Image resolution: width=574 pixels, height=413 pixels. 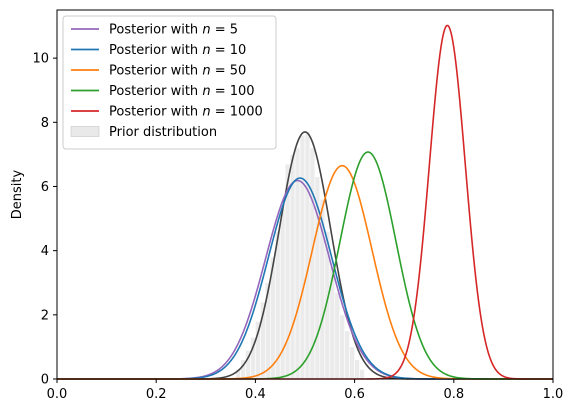 I want to click on y-axis-title: Density, so click(x=17, y=194).